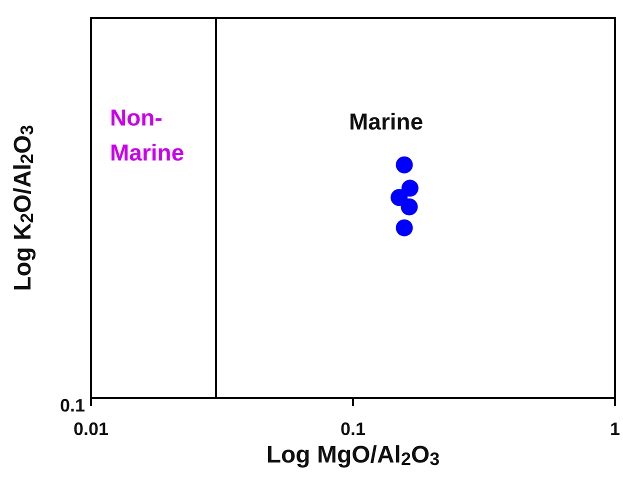  Describe the element at coordinates (23, 208) in the screenshot. I see `y-axis-title: Log K2O/Al2O3` at that location.